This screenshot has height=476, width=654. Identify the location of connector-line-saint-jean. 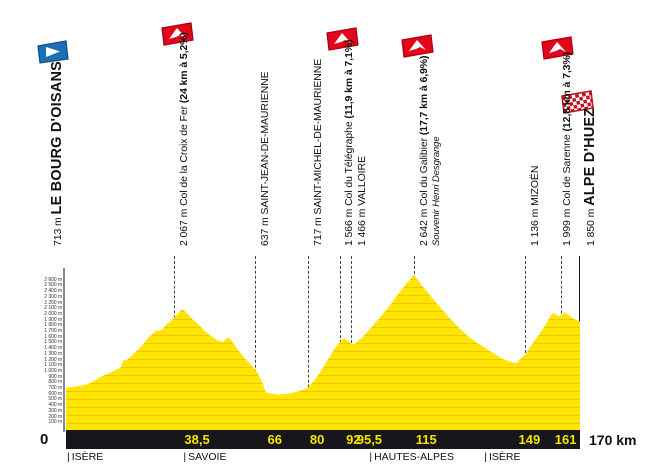
(255, 344).